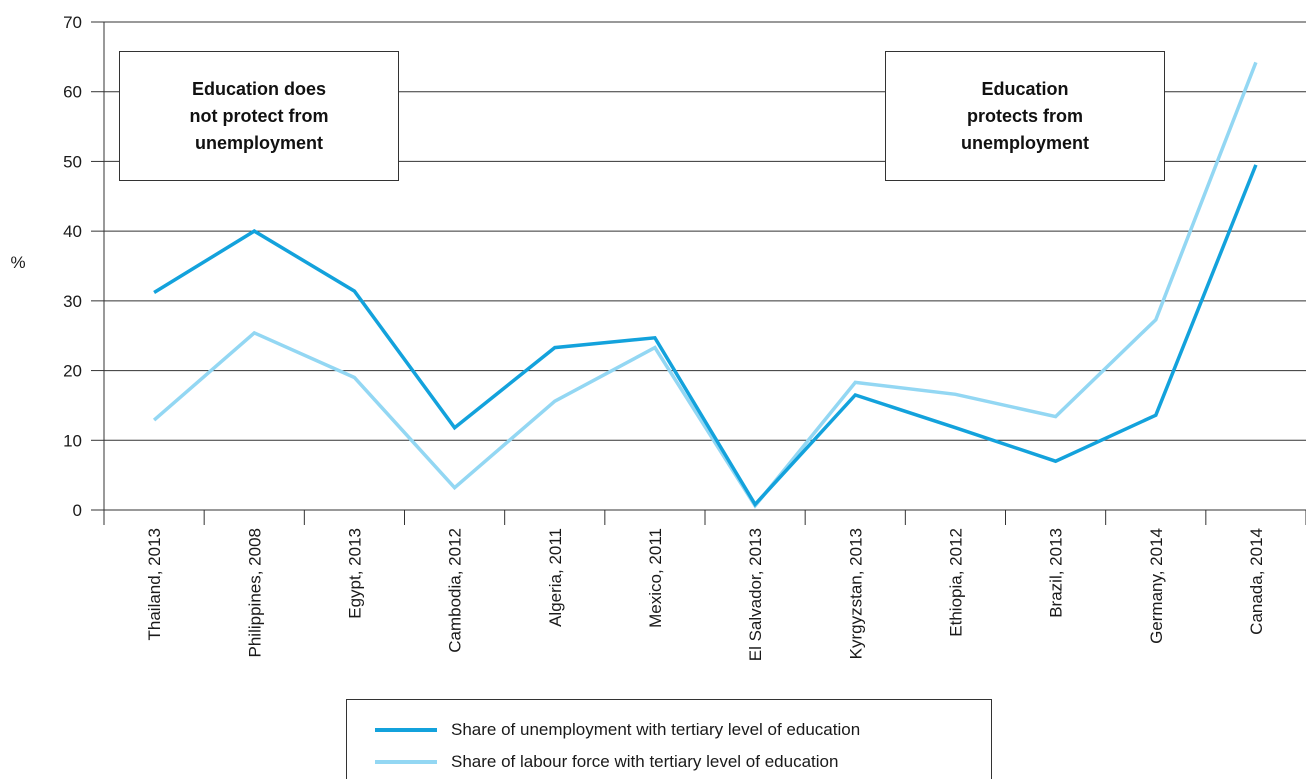 The width and height of the screenshot is (1306, 779). I want to click on x-tick-label: Thailand, 2013, so click(154, 584).